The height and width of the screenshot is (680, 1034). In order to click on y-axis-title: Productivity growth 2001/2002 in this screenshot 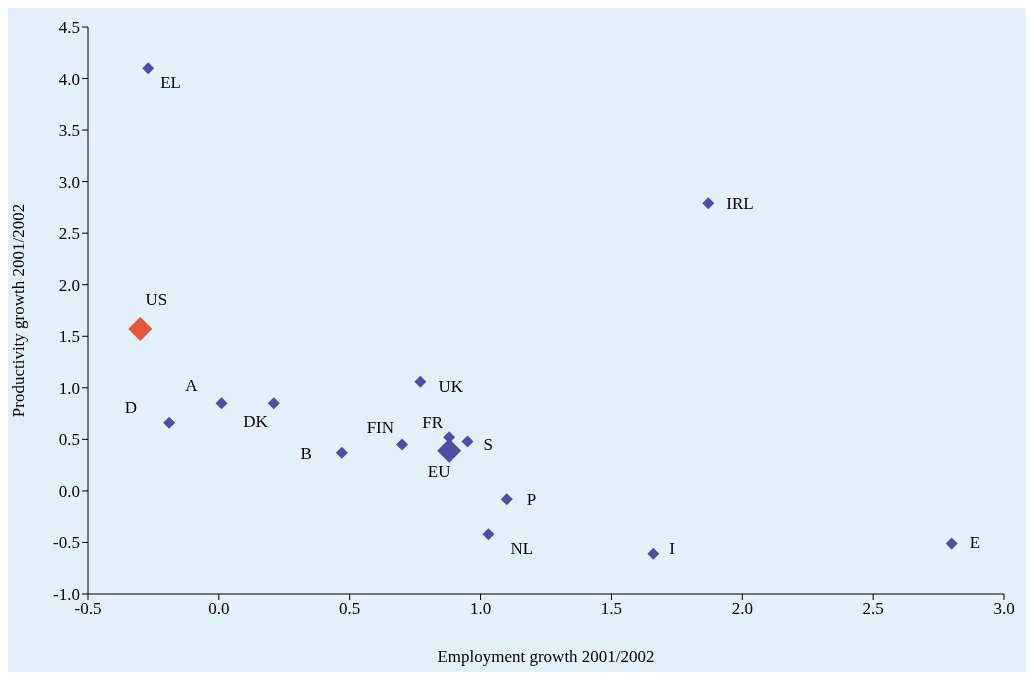, I will do `click(19, 310)`.